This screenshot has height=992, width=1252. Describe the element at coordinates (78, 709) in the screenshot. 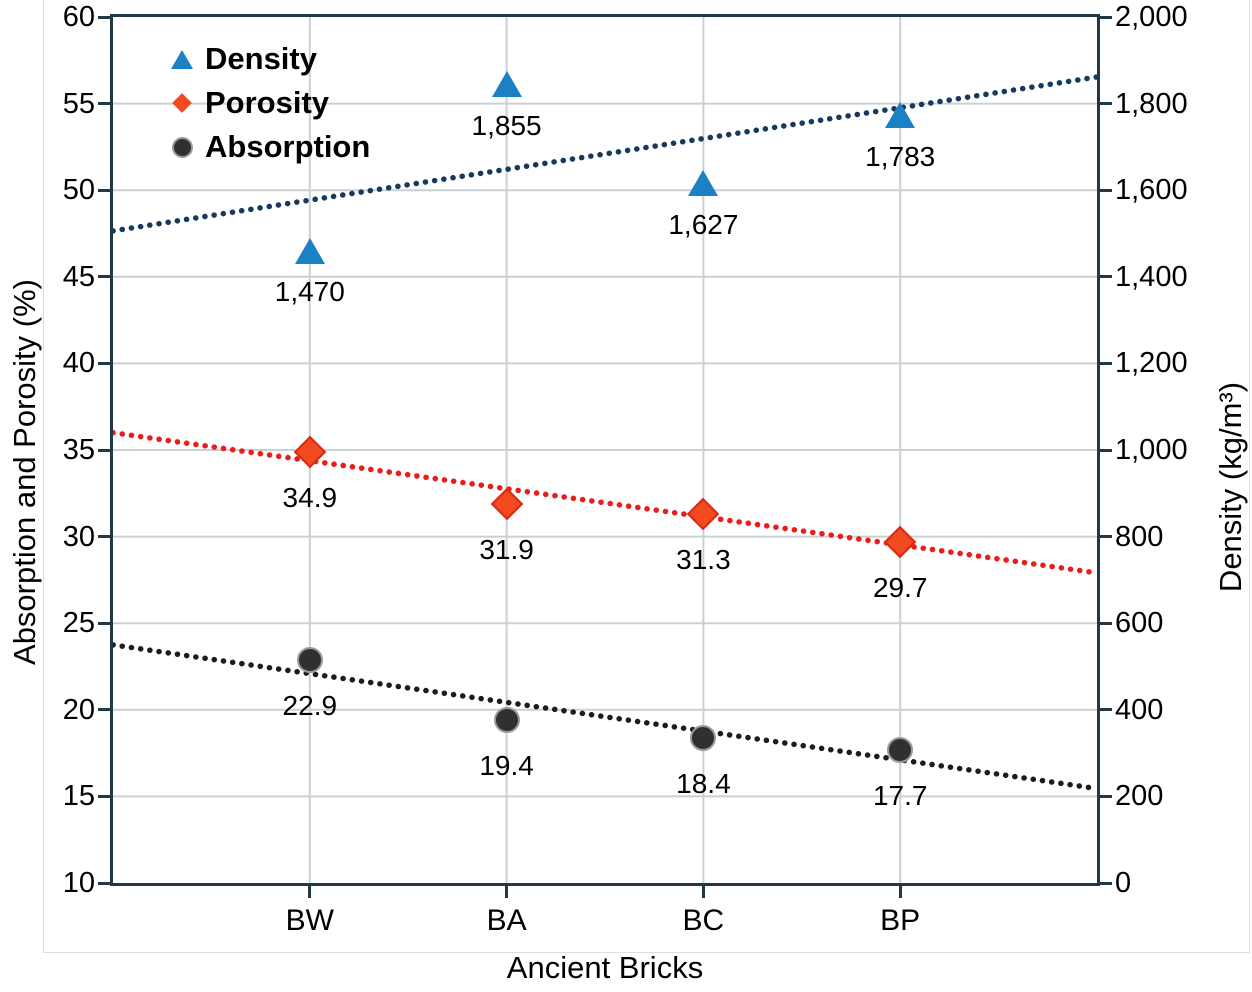

I see `left-axis-tick-label: 20` at that location.